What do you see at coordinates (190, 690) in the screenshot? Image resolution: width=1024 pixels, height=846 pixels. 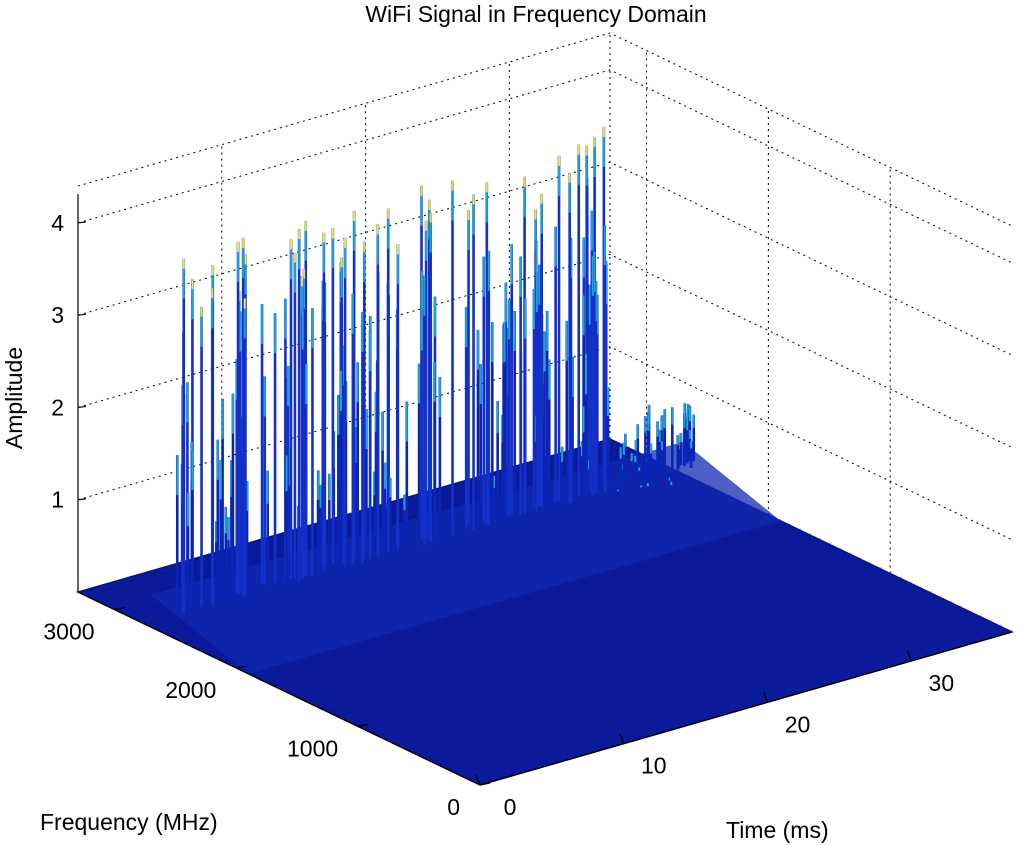 I see `y-tick-label: 2000` at bounding box center [190, 690].